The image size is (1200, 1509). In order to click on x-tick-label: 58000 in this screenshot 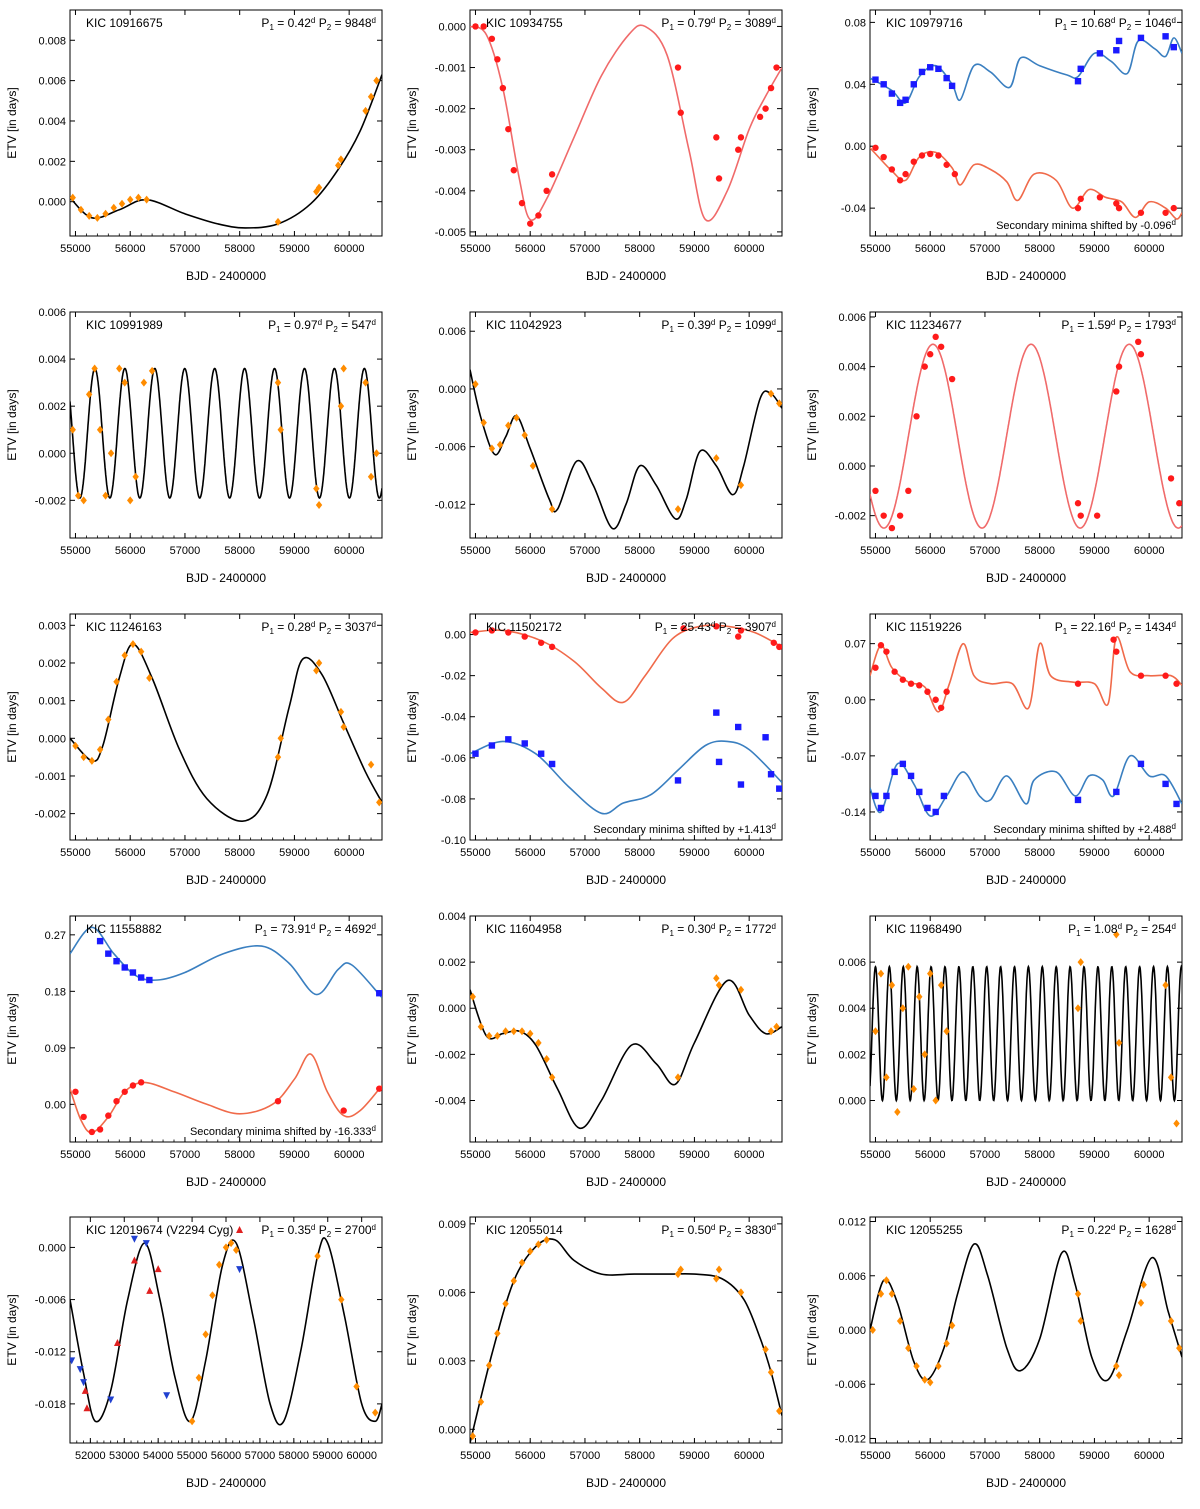, I will do `click(239, 853)`.